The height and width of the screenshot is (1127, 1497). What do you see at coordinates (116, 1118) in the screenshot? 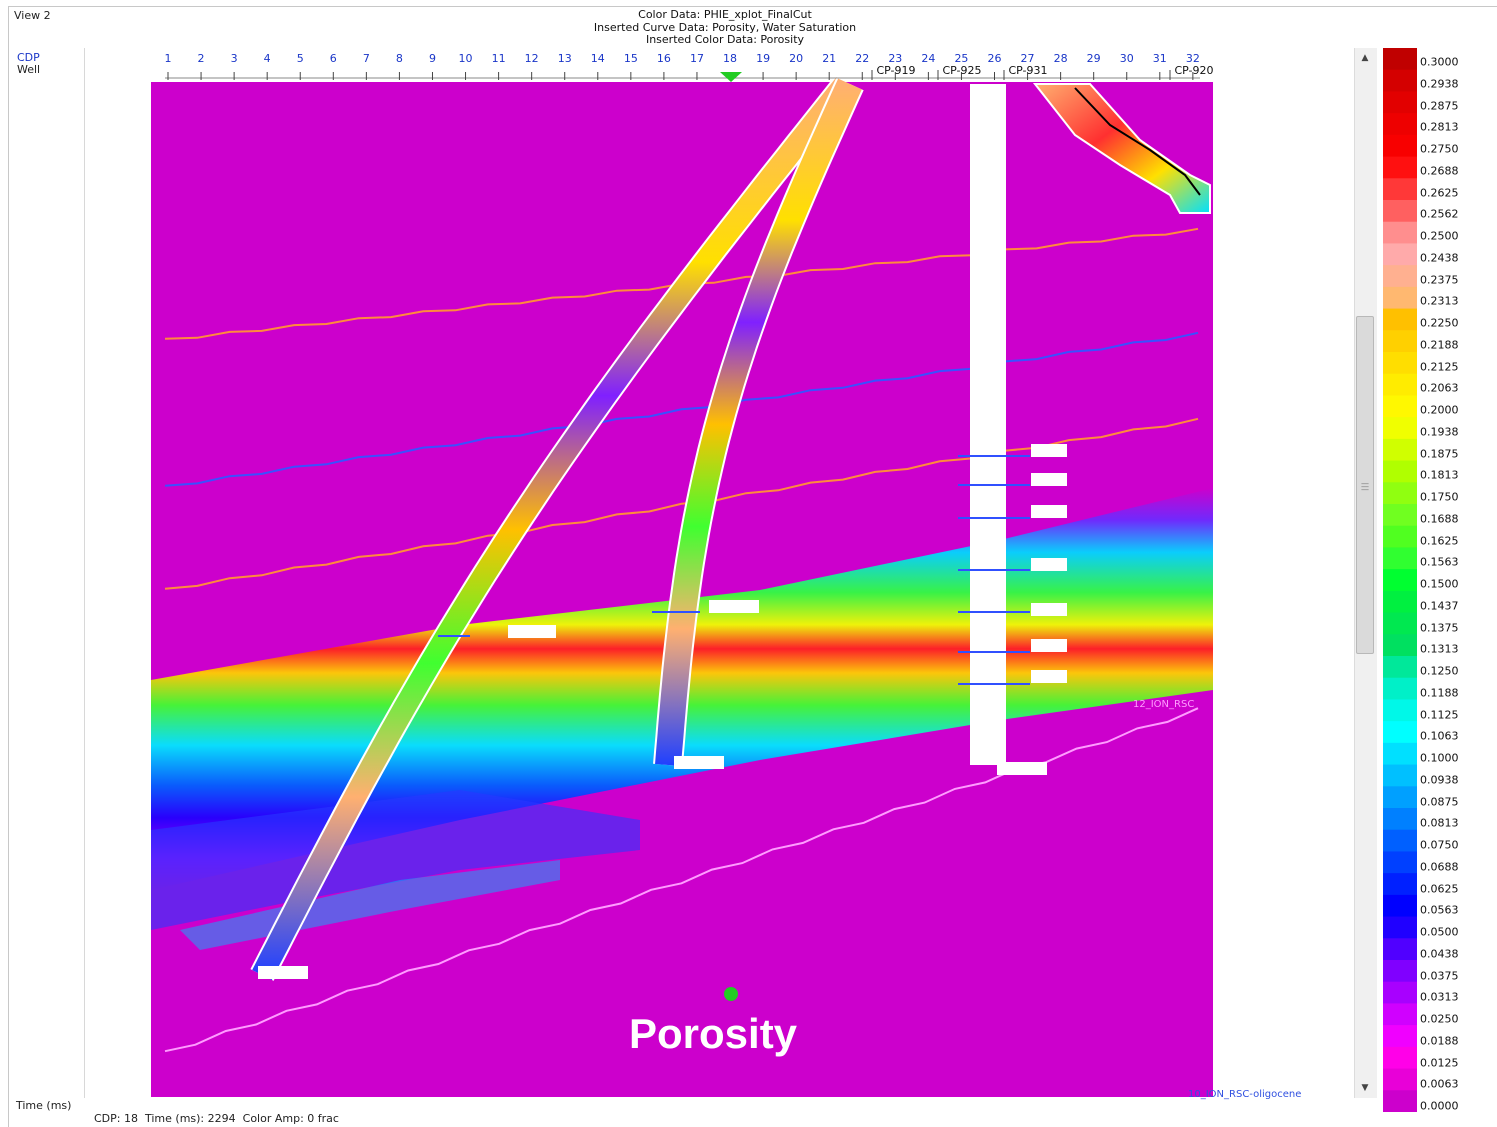
I see `status-cdp: CDP: 18` at bounding box center [116, 1118].